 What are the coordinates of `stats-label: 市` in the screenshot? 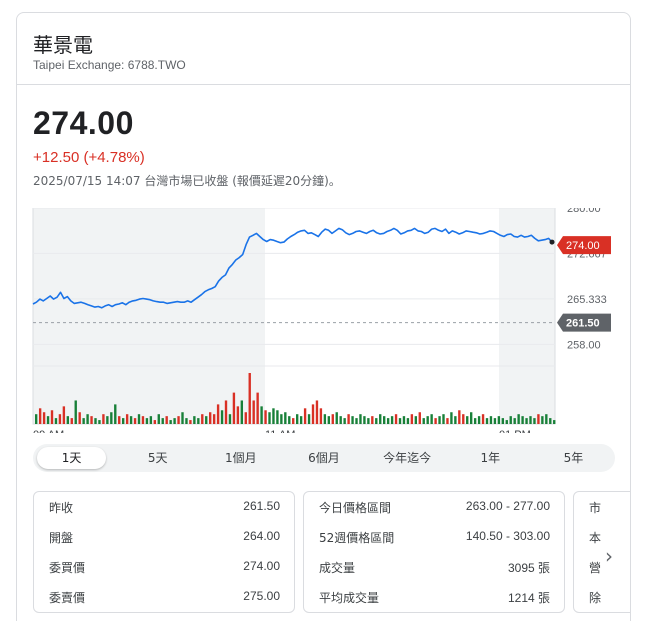 It's located at (595, 508).